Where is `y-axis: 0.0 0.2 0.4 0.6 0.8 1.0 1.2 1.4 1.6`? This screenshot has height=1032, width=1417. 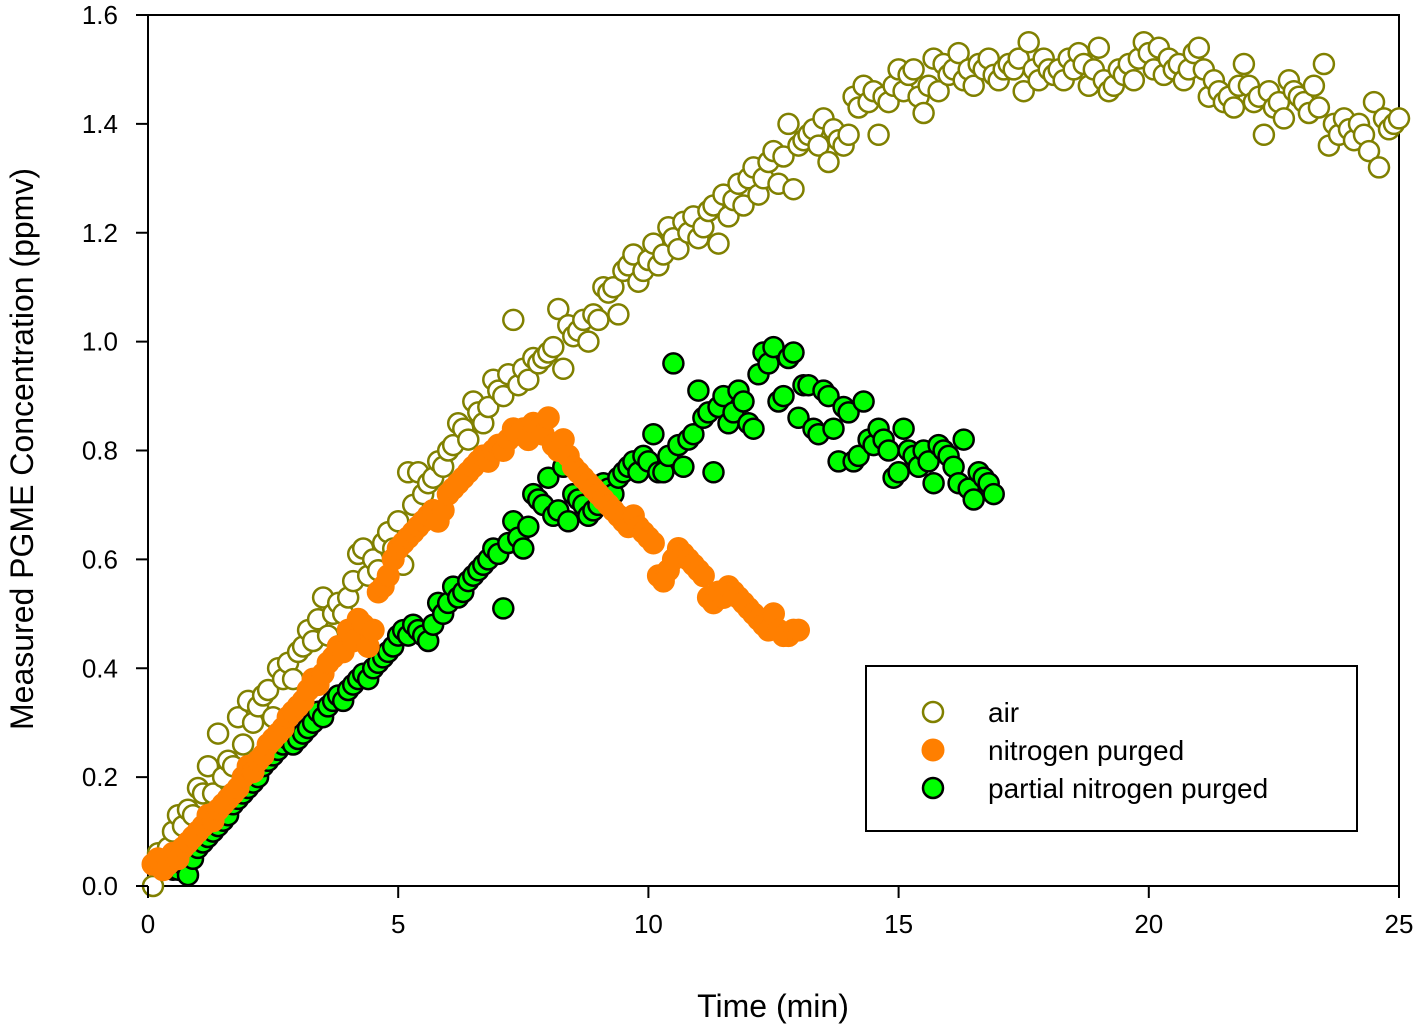
y-axis: 0.0 0.2 0.4 0.6 0.8 1.0 1.2 1.4 1.6 is located at coordinates (115, 450).